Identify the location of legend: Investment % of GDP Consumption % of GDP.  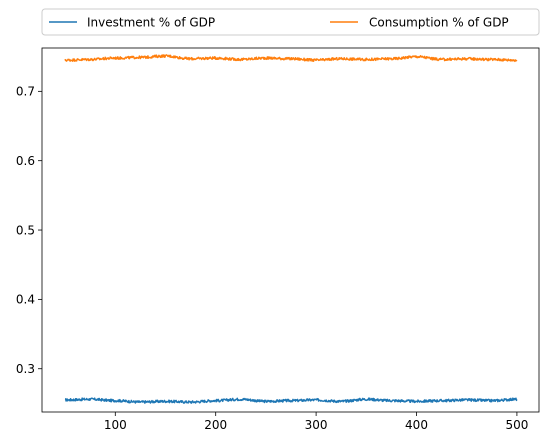
(290, 22).